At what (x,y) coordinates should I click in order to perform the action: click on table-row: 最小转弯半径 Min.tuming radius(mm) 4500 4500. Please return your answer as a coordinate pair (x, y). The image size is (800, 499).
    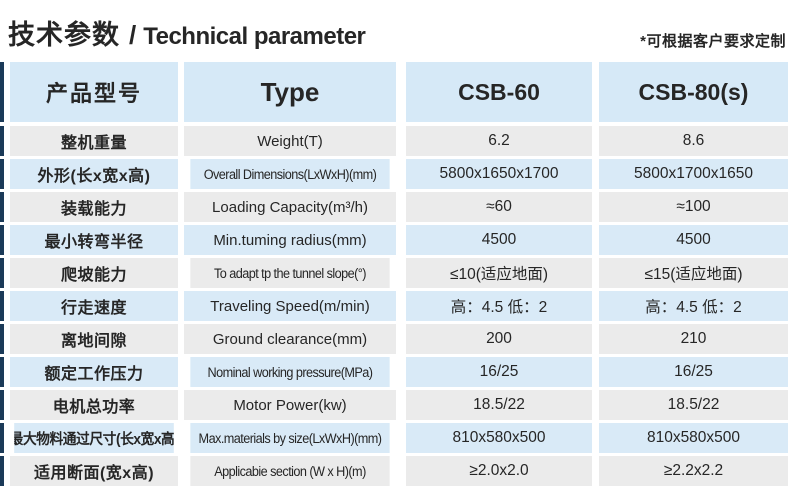
    Looking at the image, I should click on (400, 240).